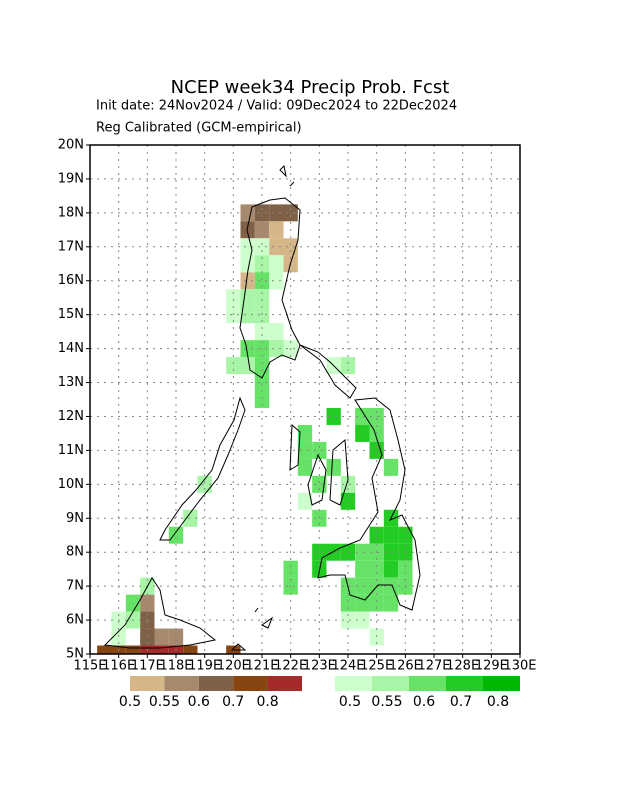  Describe the element at coordinates (376, 666) in the screenshot. I see `x-tick-label: 125E` at that location.